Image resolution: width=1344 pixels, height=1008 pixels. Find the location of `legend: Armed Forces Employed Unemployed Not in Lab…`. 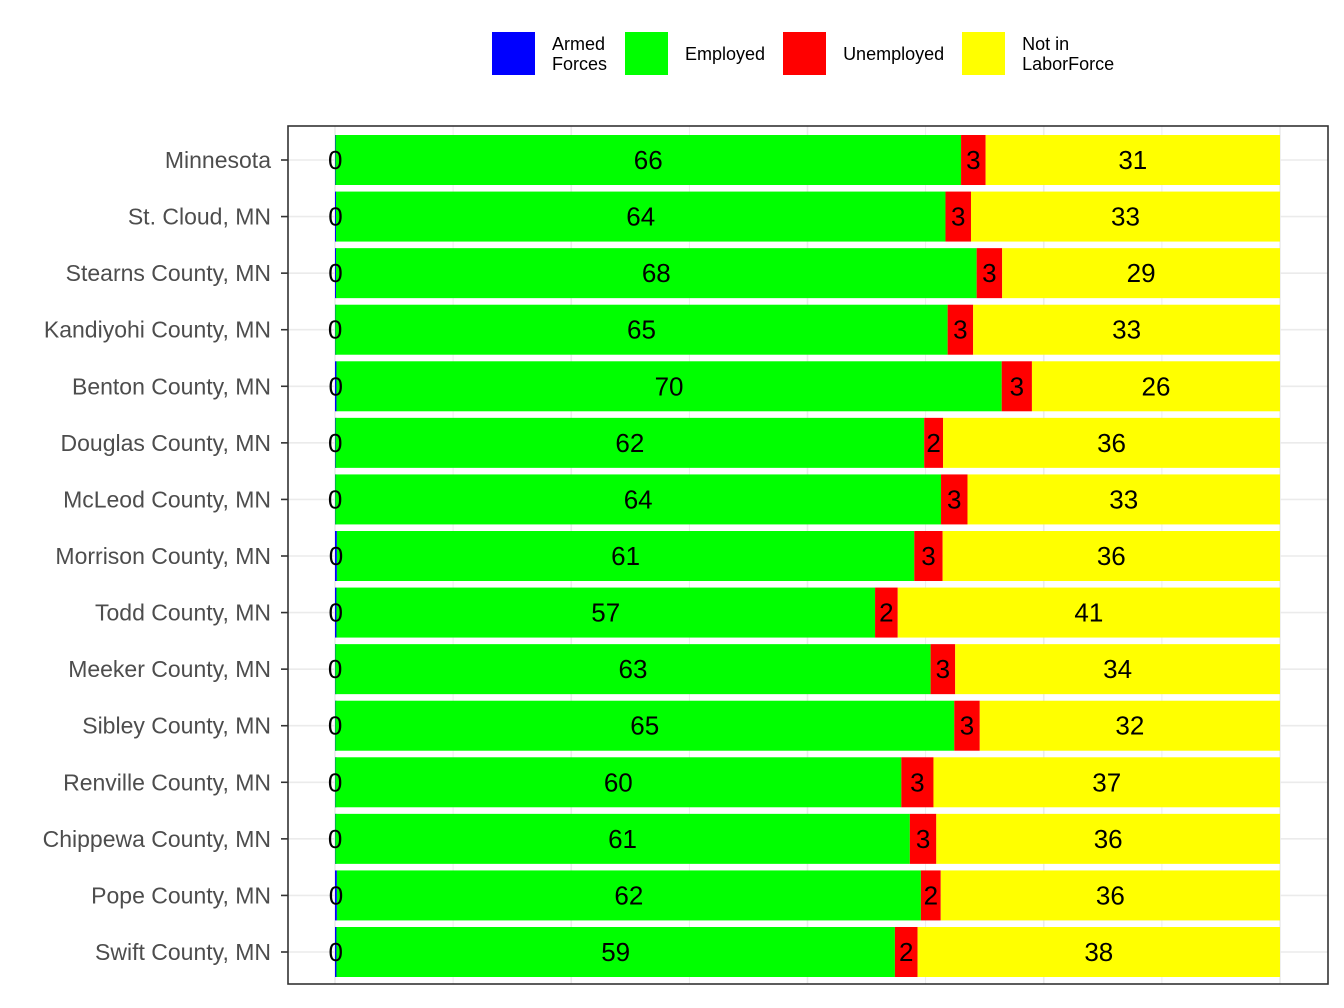

legend: Armed Forces Employed Unemployed Not in Lab… is located at coordinates (812, 53).